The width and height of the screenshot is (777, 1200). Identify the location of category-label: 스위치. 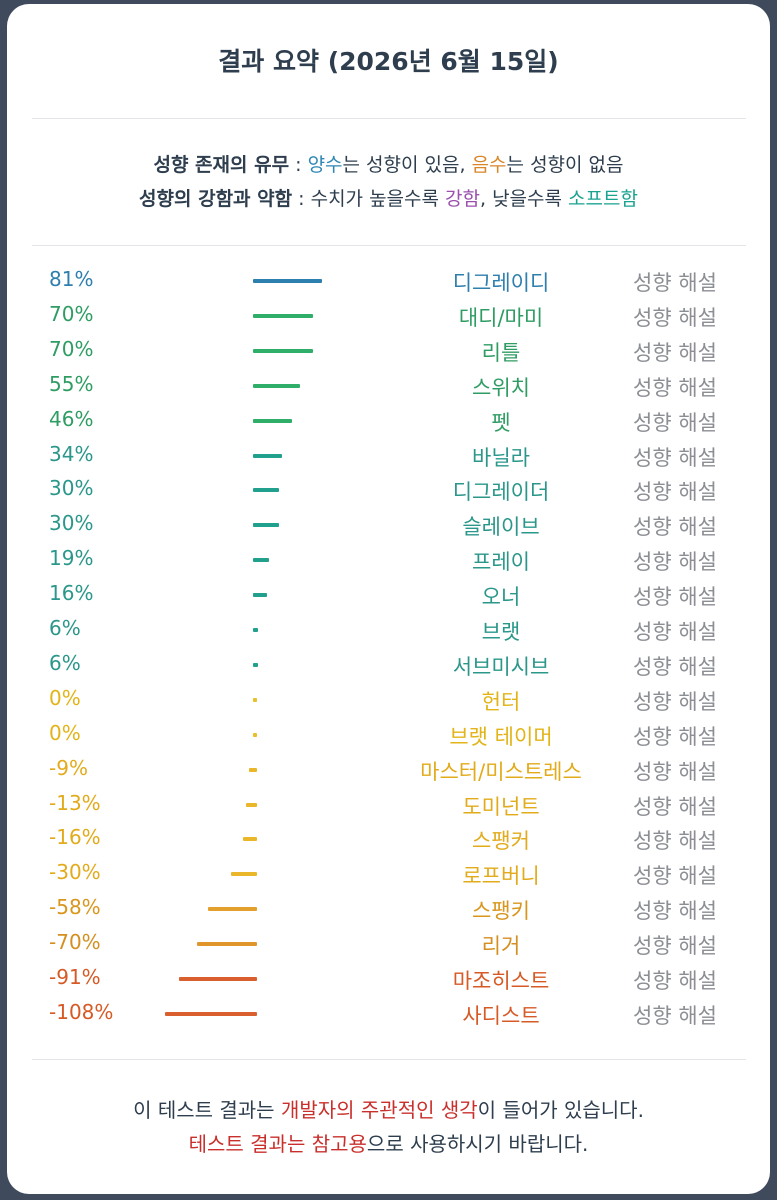
(501, 387).